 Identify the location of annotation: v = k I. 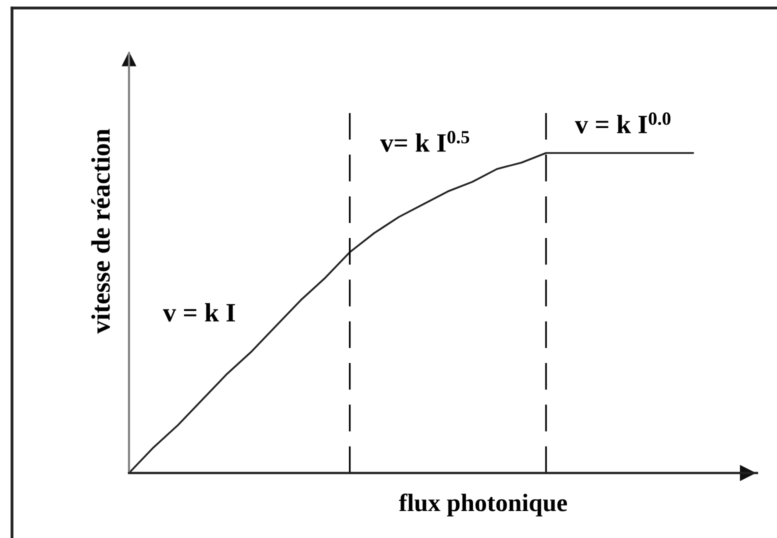
(198, 312).